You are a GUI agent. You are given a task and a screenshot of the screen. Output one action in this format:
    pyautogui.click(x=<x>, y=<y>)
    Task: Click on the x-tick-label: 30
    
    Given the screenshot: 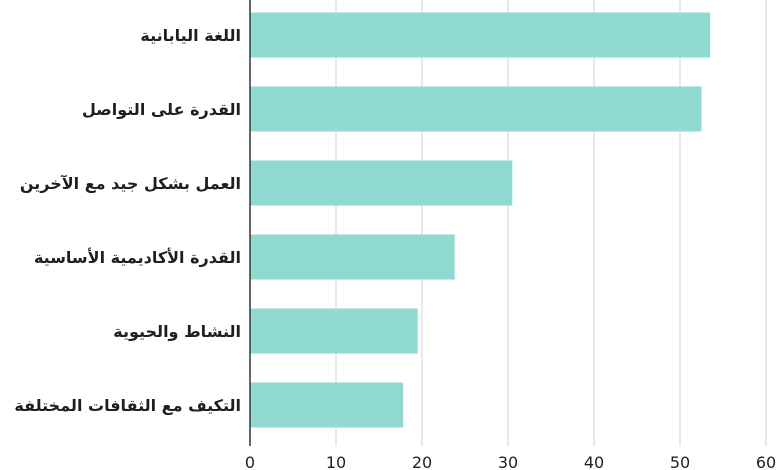 What is the action you would take?
    pyautogui.click(x=508, y=461)
    